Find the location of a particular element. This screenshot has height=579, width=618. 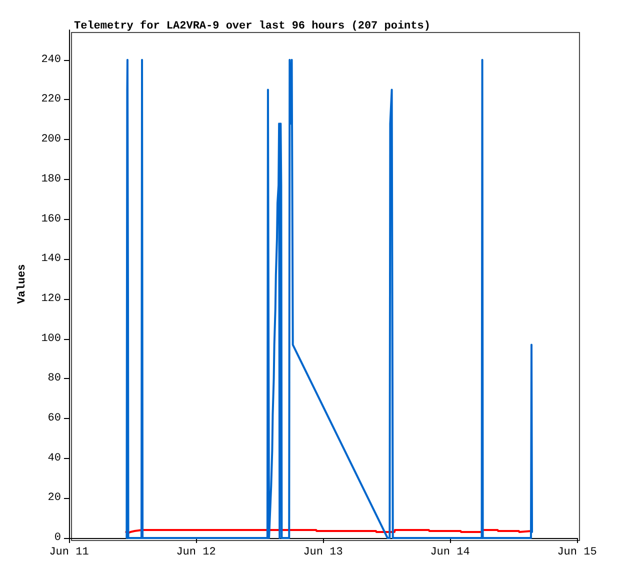

y-tick-label: 120 is located at coordinates (51, 298).